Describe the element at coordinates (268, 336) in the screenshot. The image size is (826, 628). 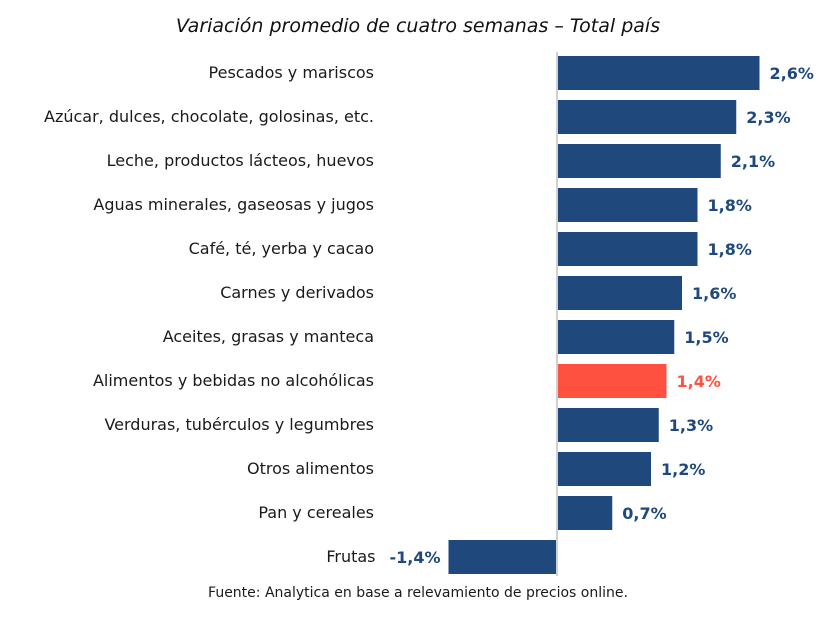
I see `category-label: Aceites, grasas y manteca` at that location.